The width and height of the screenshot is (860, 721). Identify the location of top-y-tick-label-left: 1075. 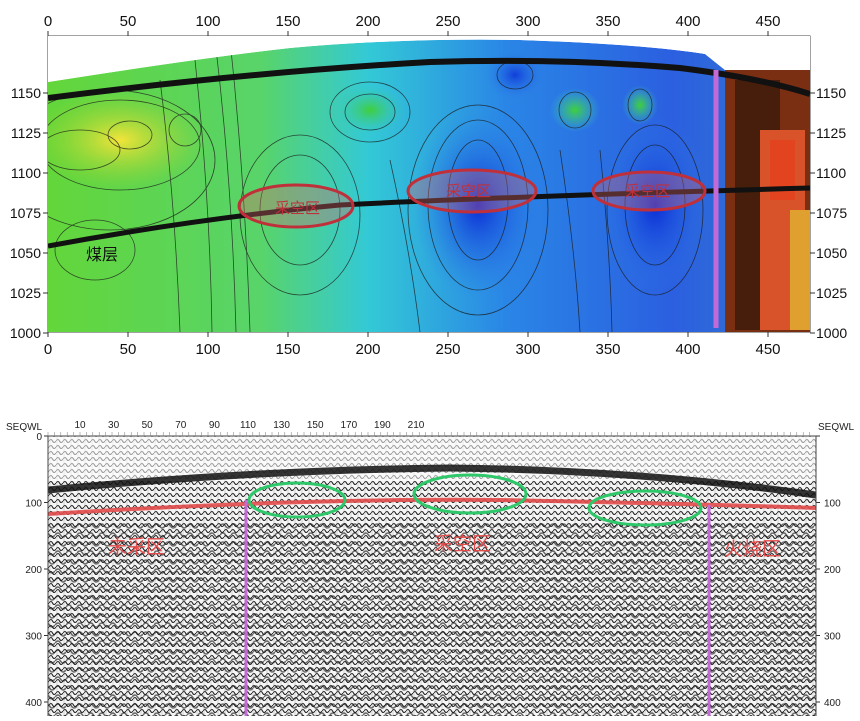
(25, 213).